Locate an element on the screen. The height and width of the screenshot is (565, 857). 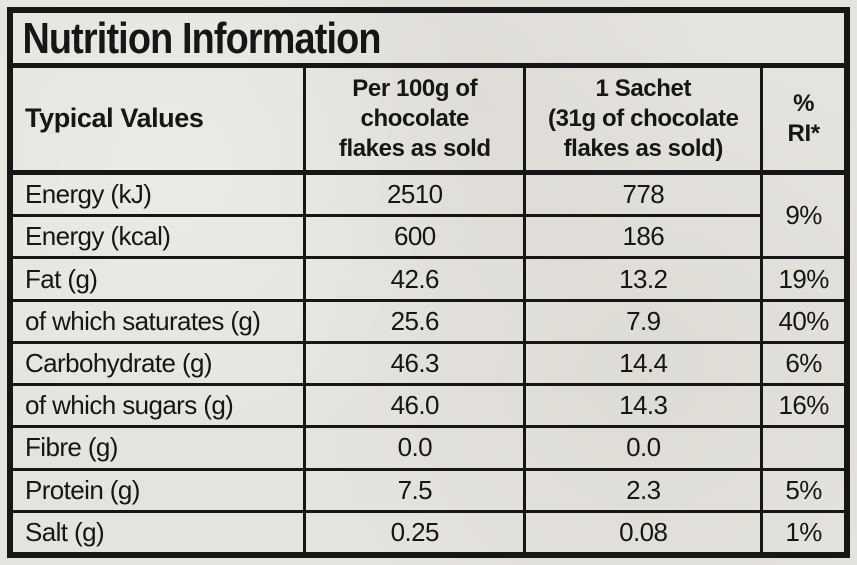
value-percent-ri: 5% is located at coordinates (802, 489).